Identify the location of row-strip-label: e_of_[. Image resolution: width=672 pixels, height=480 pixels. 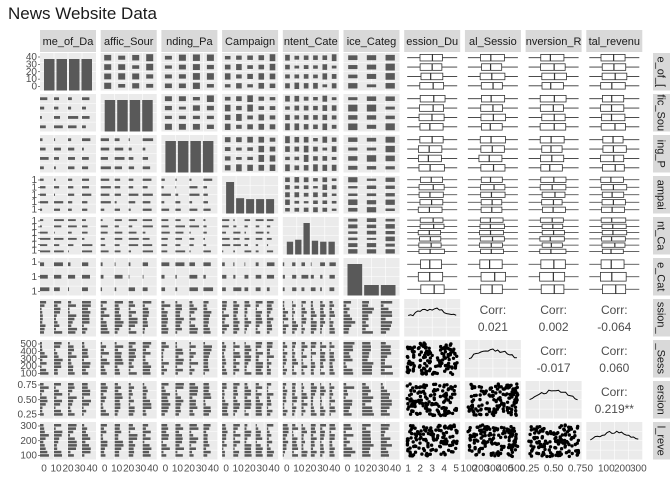
(661, 71).